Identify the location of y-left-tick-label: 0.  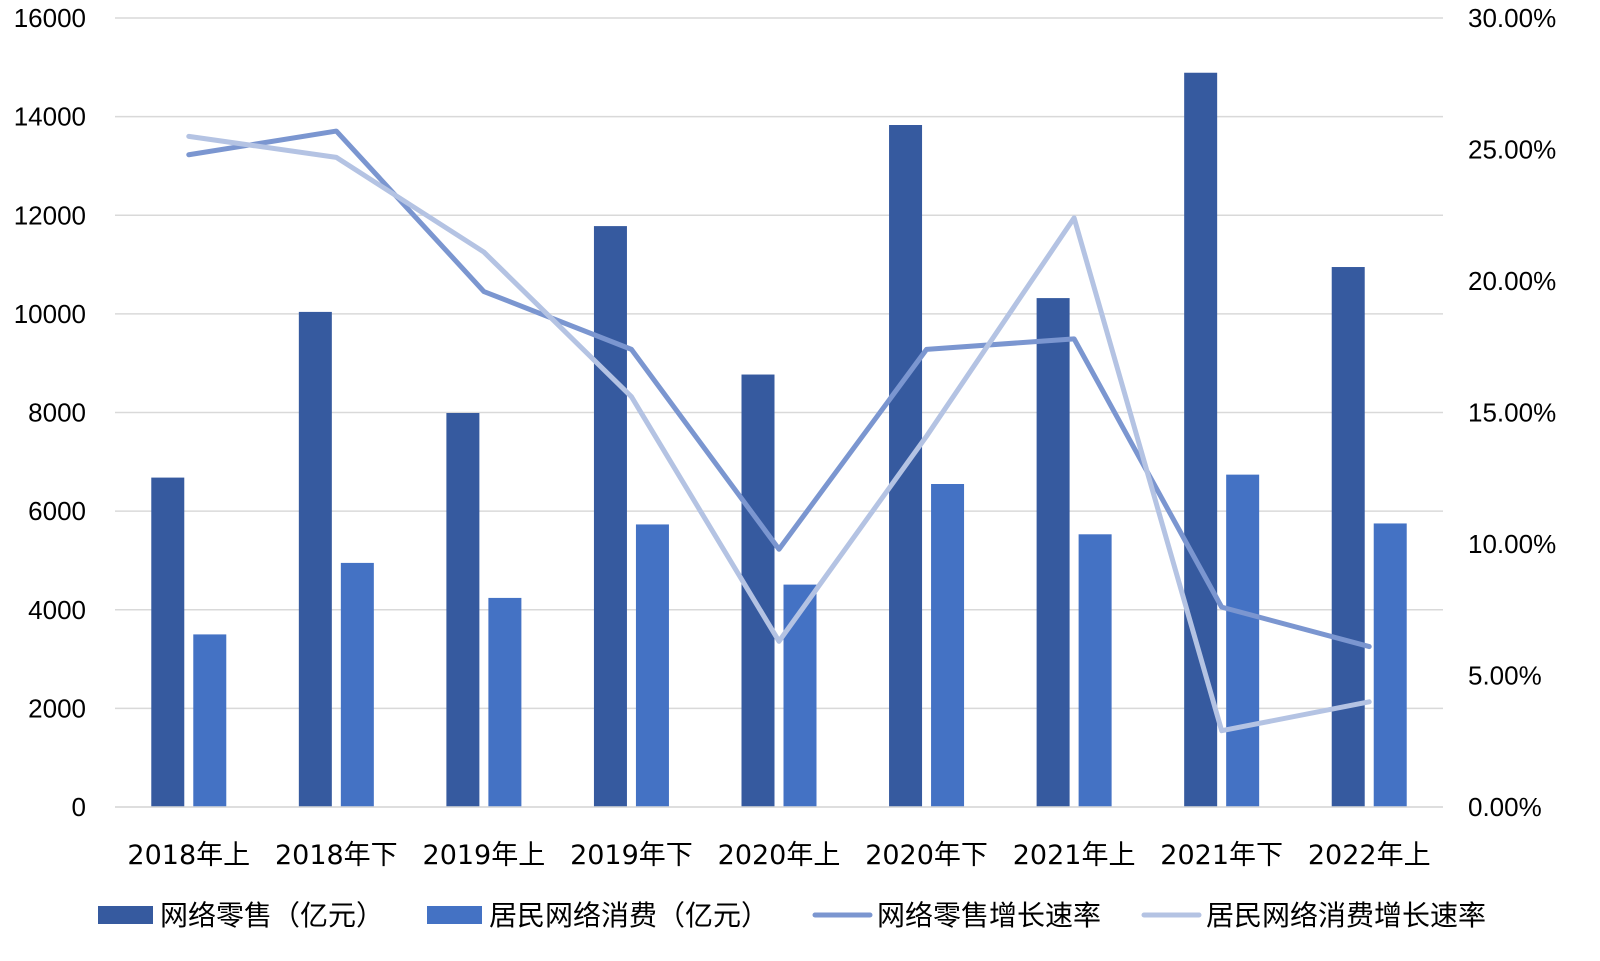
(79, 807).